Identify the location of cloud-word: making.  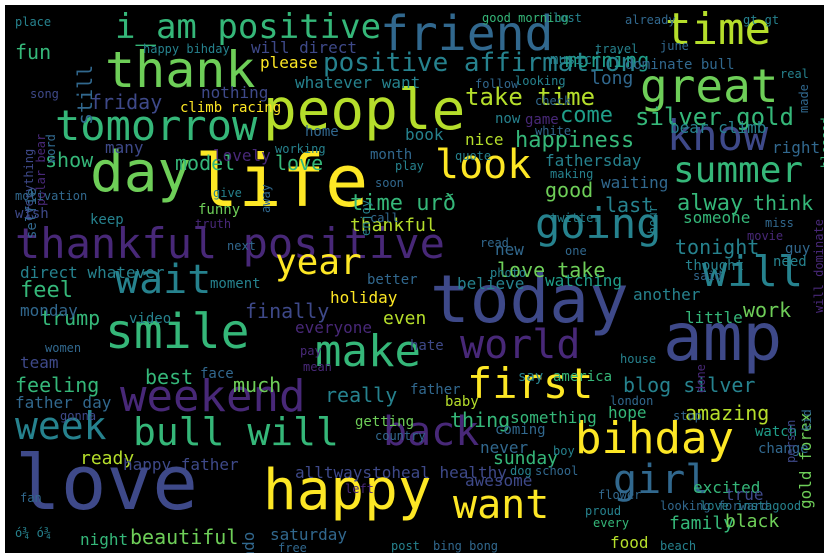
(572, 174).